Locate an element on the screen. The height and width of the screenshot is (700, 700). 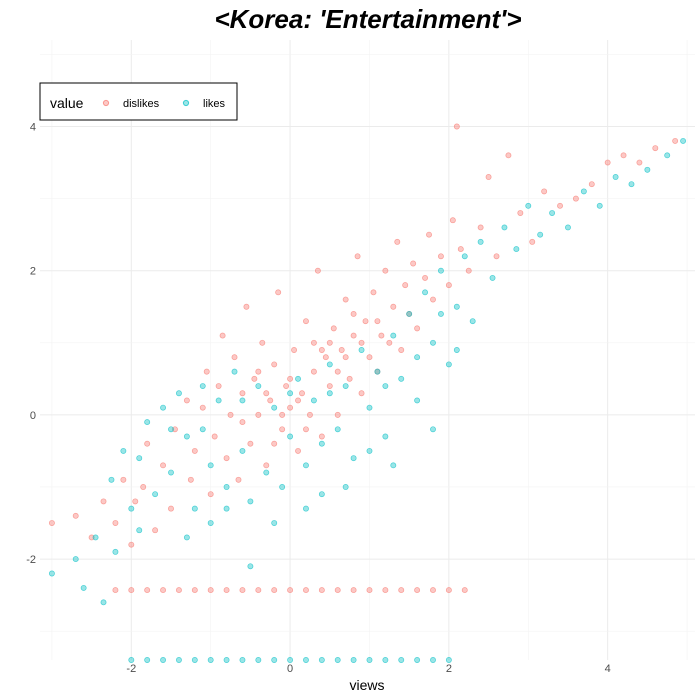
legend-likes-swatch is located at coordinates (186, 103).